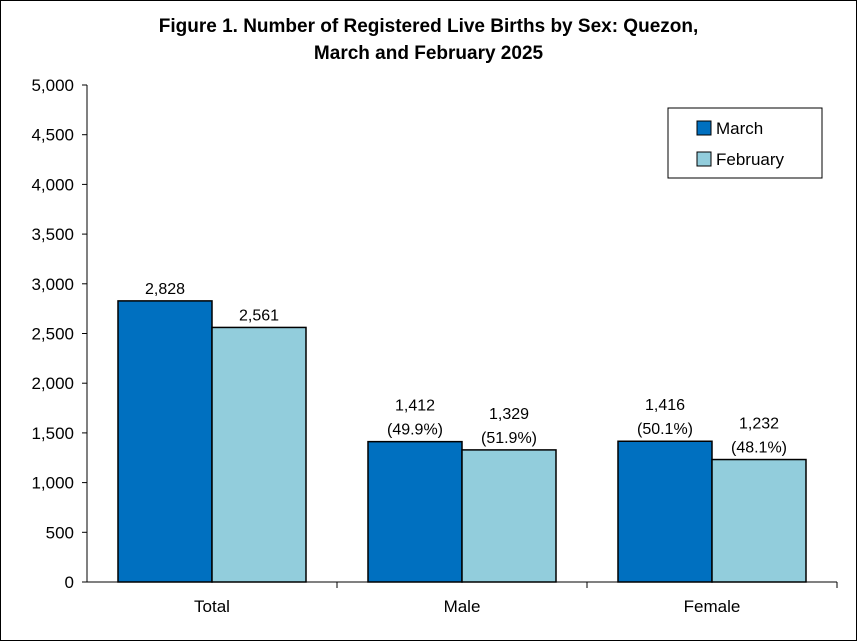  Describe the element at coordinates (750, 159) in the screenshot. I see `legend-label-february: February` at that location.